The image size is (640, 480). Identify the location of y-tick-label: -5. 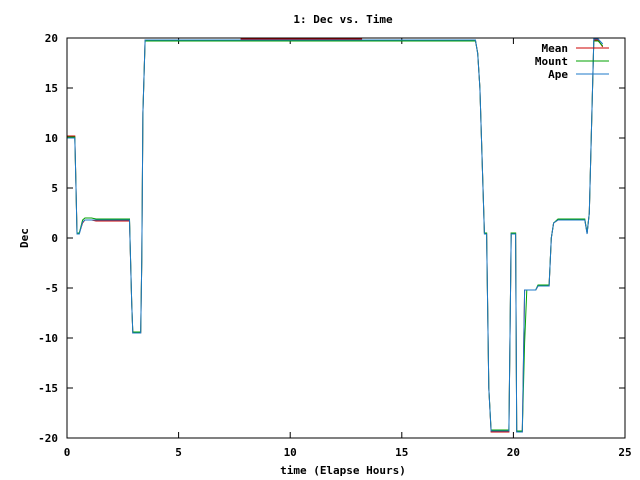
(51, 288).